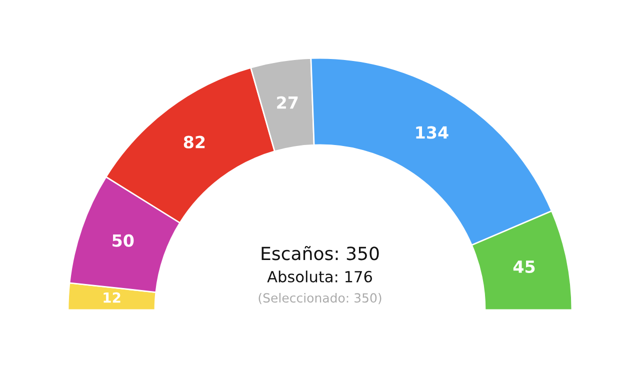 This screenshot has height=384, width=640. I want to click on text: (Seleccionado: 350), so click(320, 298).